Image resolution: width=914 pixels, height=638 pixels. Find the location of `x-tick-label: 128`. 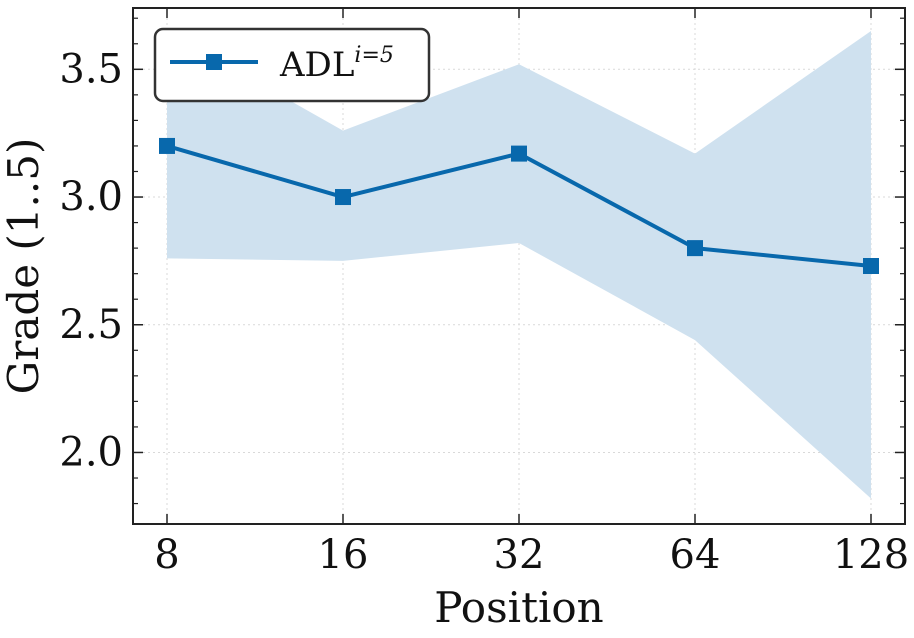

x-tick-label: 128 is located at coordinates (871, 555).